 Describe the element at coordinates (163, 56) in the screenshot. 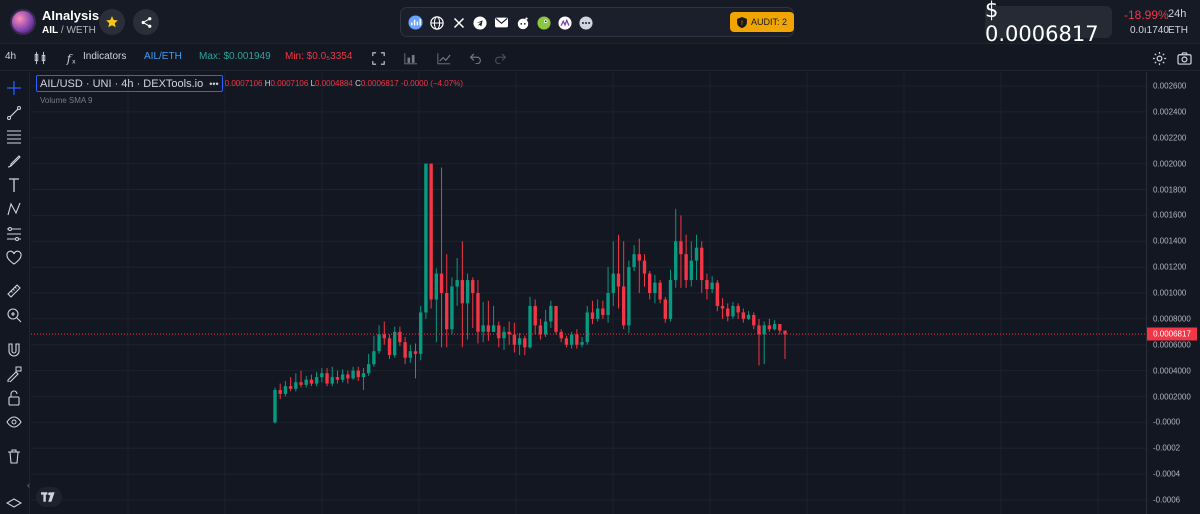

I see `pair-toggle: AIL/ETH` at that location.